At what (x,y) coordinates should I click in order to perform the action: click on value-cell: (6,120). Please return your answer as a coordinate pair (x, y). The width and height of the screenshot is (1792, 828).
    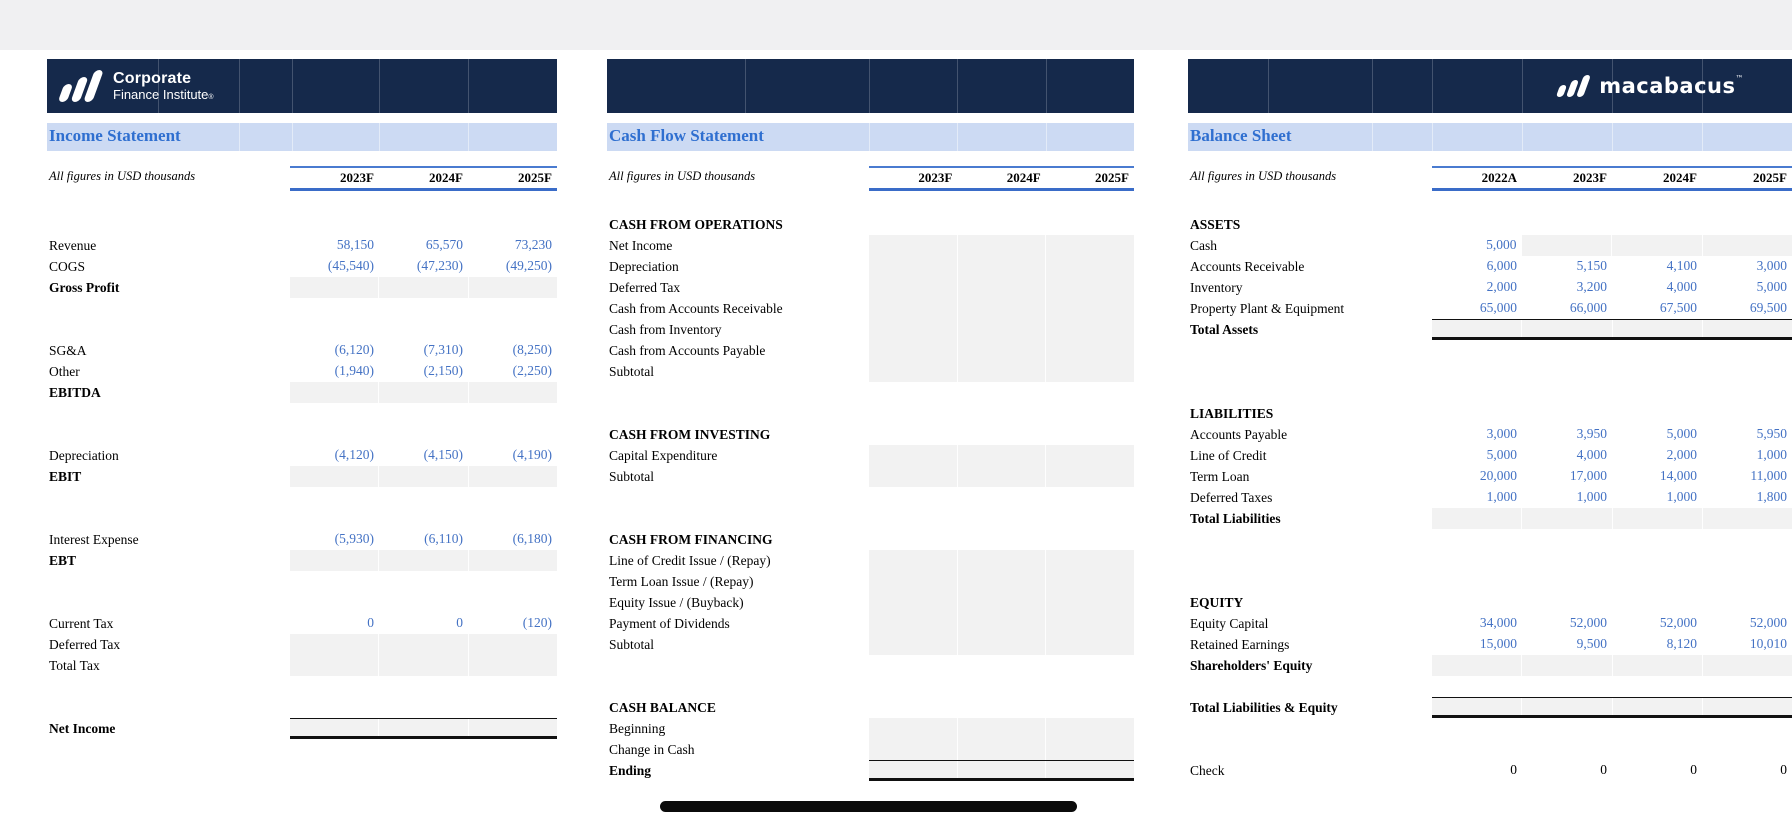
    Looking at the image, I should click on (354, 349).